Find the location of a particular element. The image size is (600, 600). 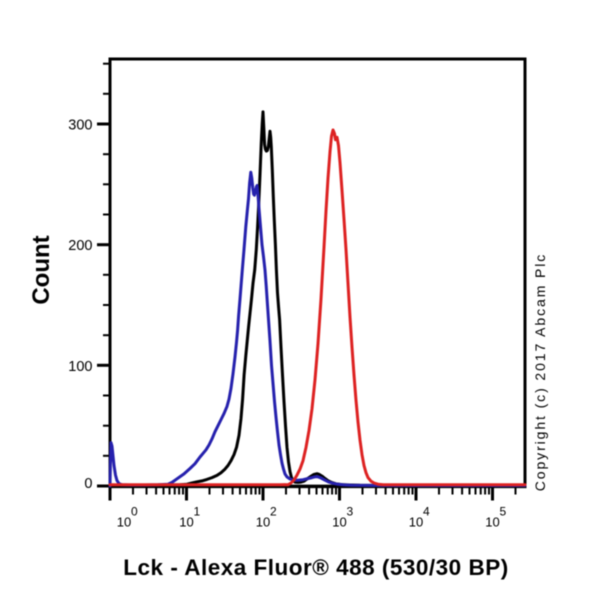

svg-text:Lck - Alexa Fluor® 488 (530/30: Lck - Alexa Fluor® 488 (530/30 BP) is located at coordinates (315, 567).